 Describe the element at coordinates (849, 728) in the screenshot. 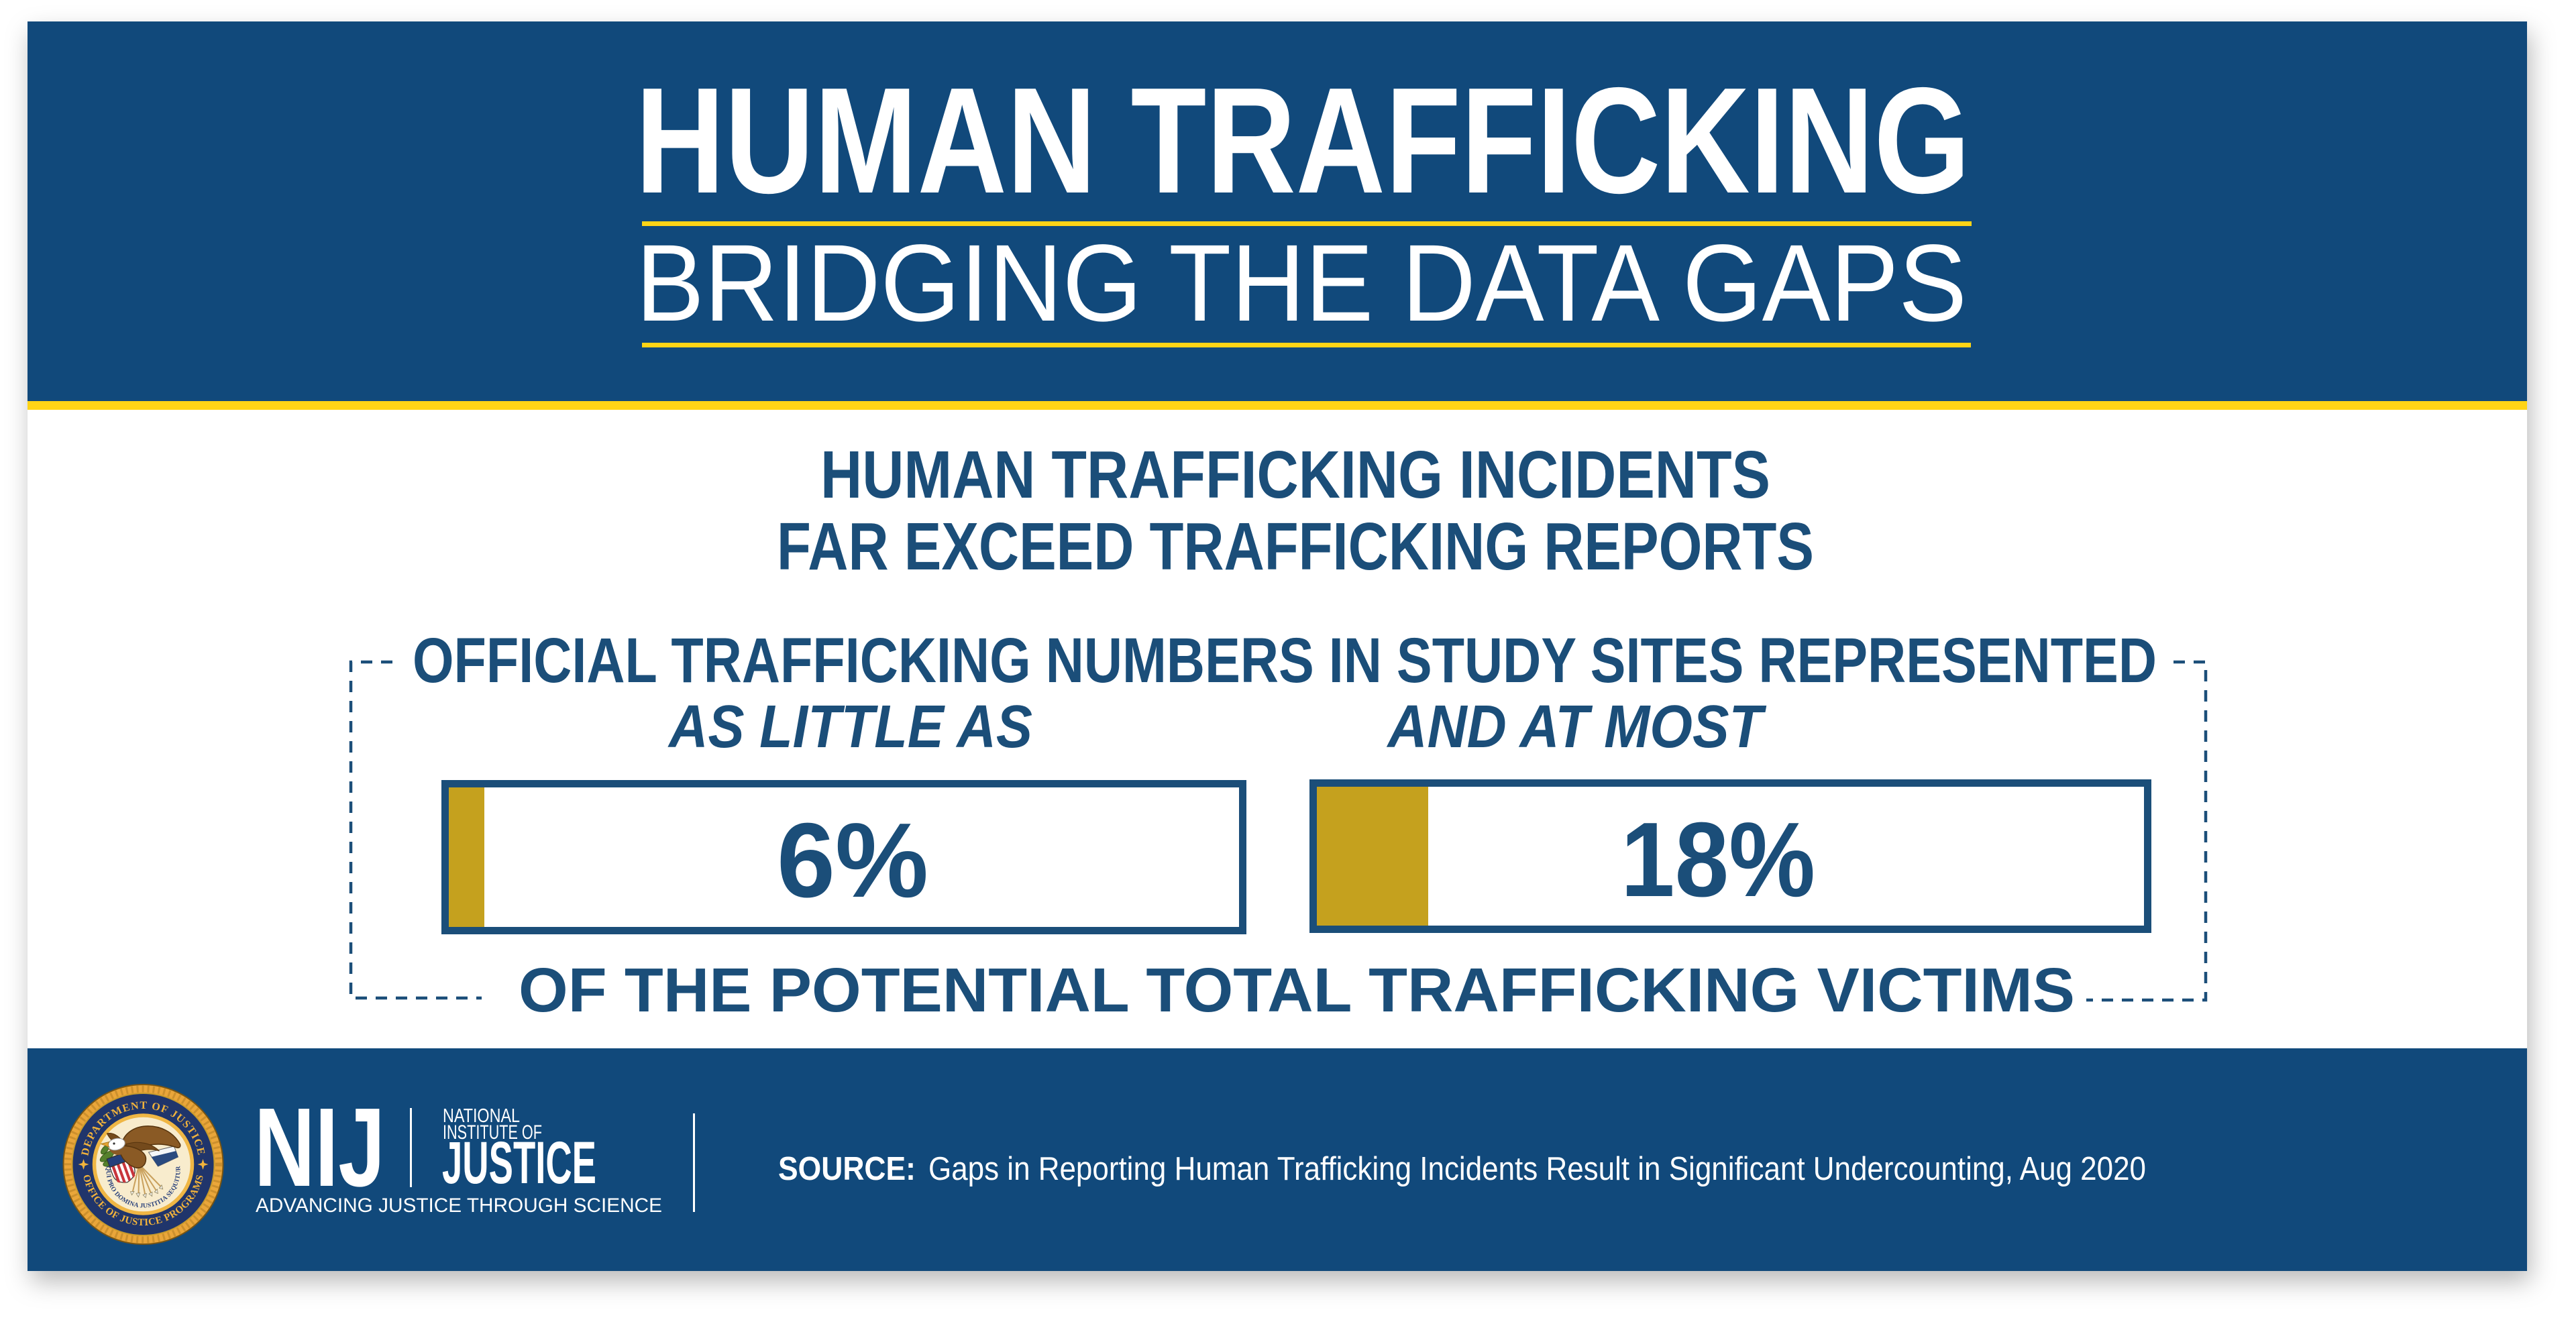

I see `svg-text: AS LITTLE AS` at that location.